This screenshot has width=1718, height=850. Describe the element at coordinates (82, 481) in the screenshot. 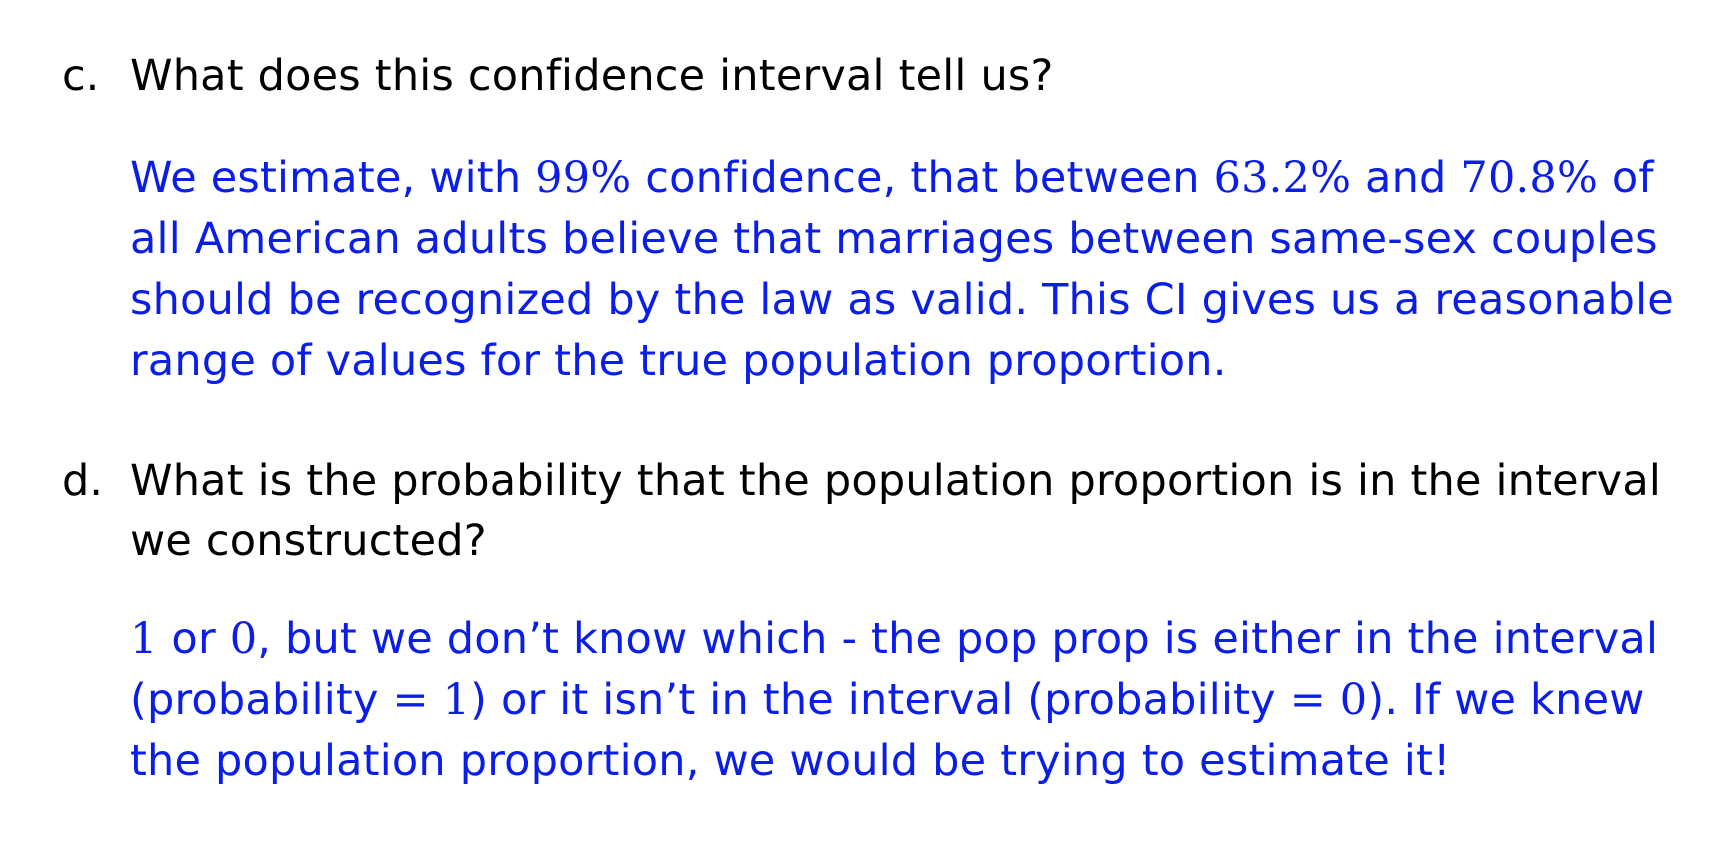

I see `item-marker-d: d.` at that location.